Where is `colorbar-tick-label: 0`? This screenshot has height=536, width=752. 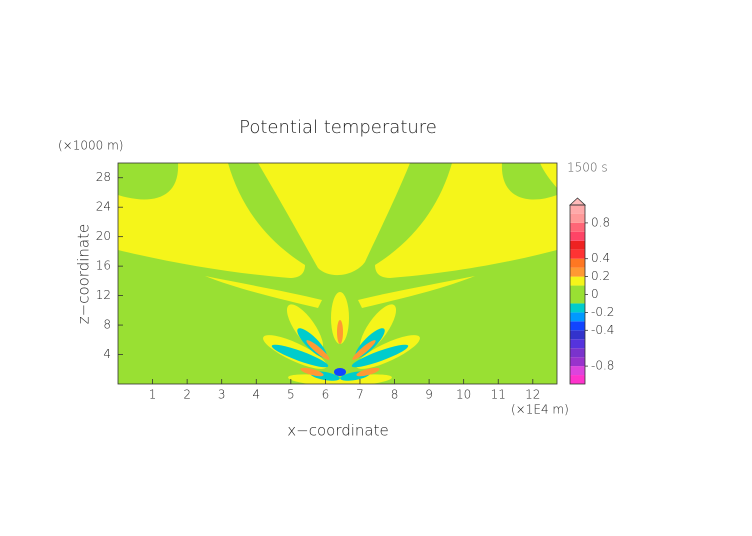 colorbar-tick-label: 0 is located at coordinates (595, 294).